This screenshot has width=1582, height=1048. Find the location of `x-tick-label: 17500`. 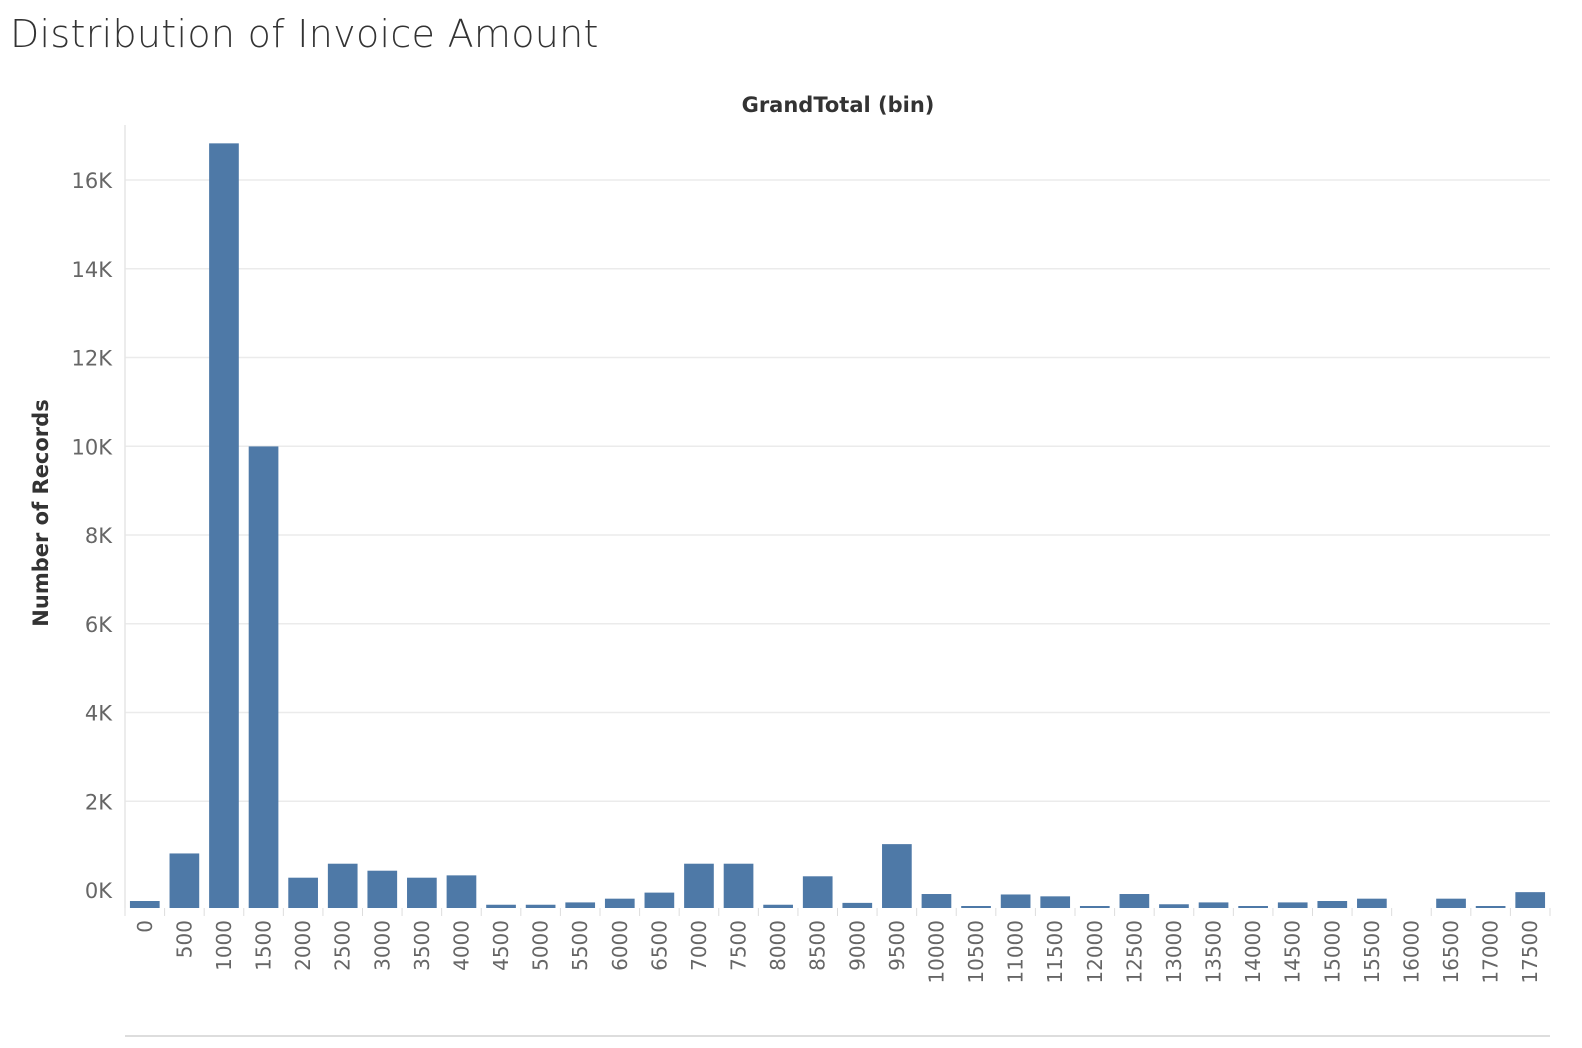

x-tick-label: 17500 is located at coordinates (1530, 952).